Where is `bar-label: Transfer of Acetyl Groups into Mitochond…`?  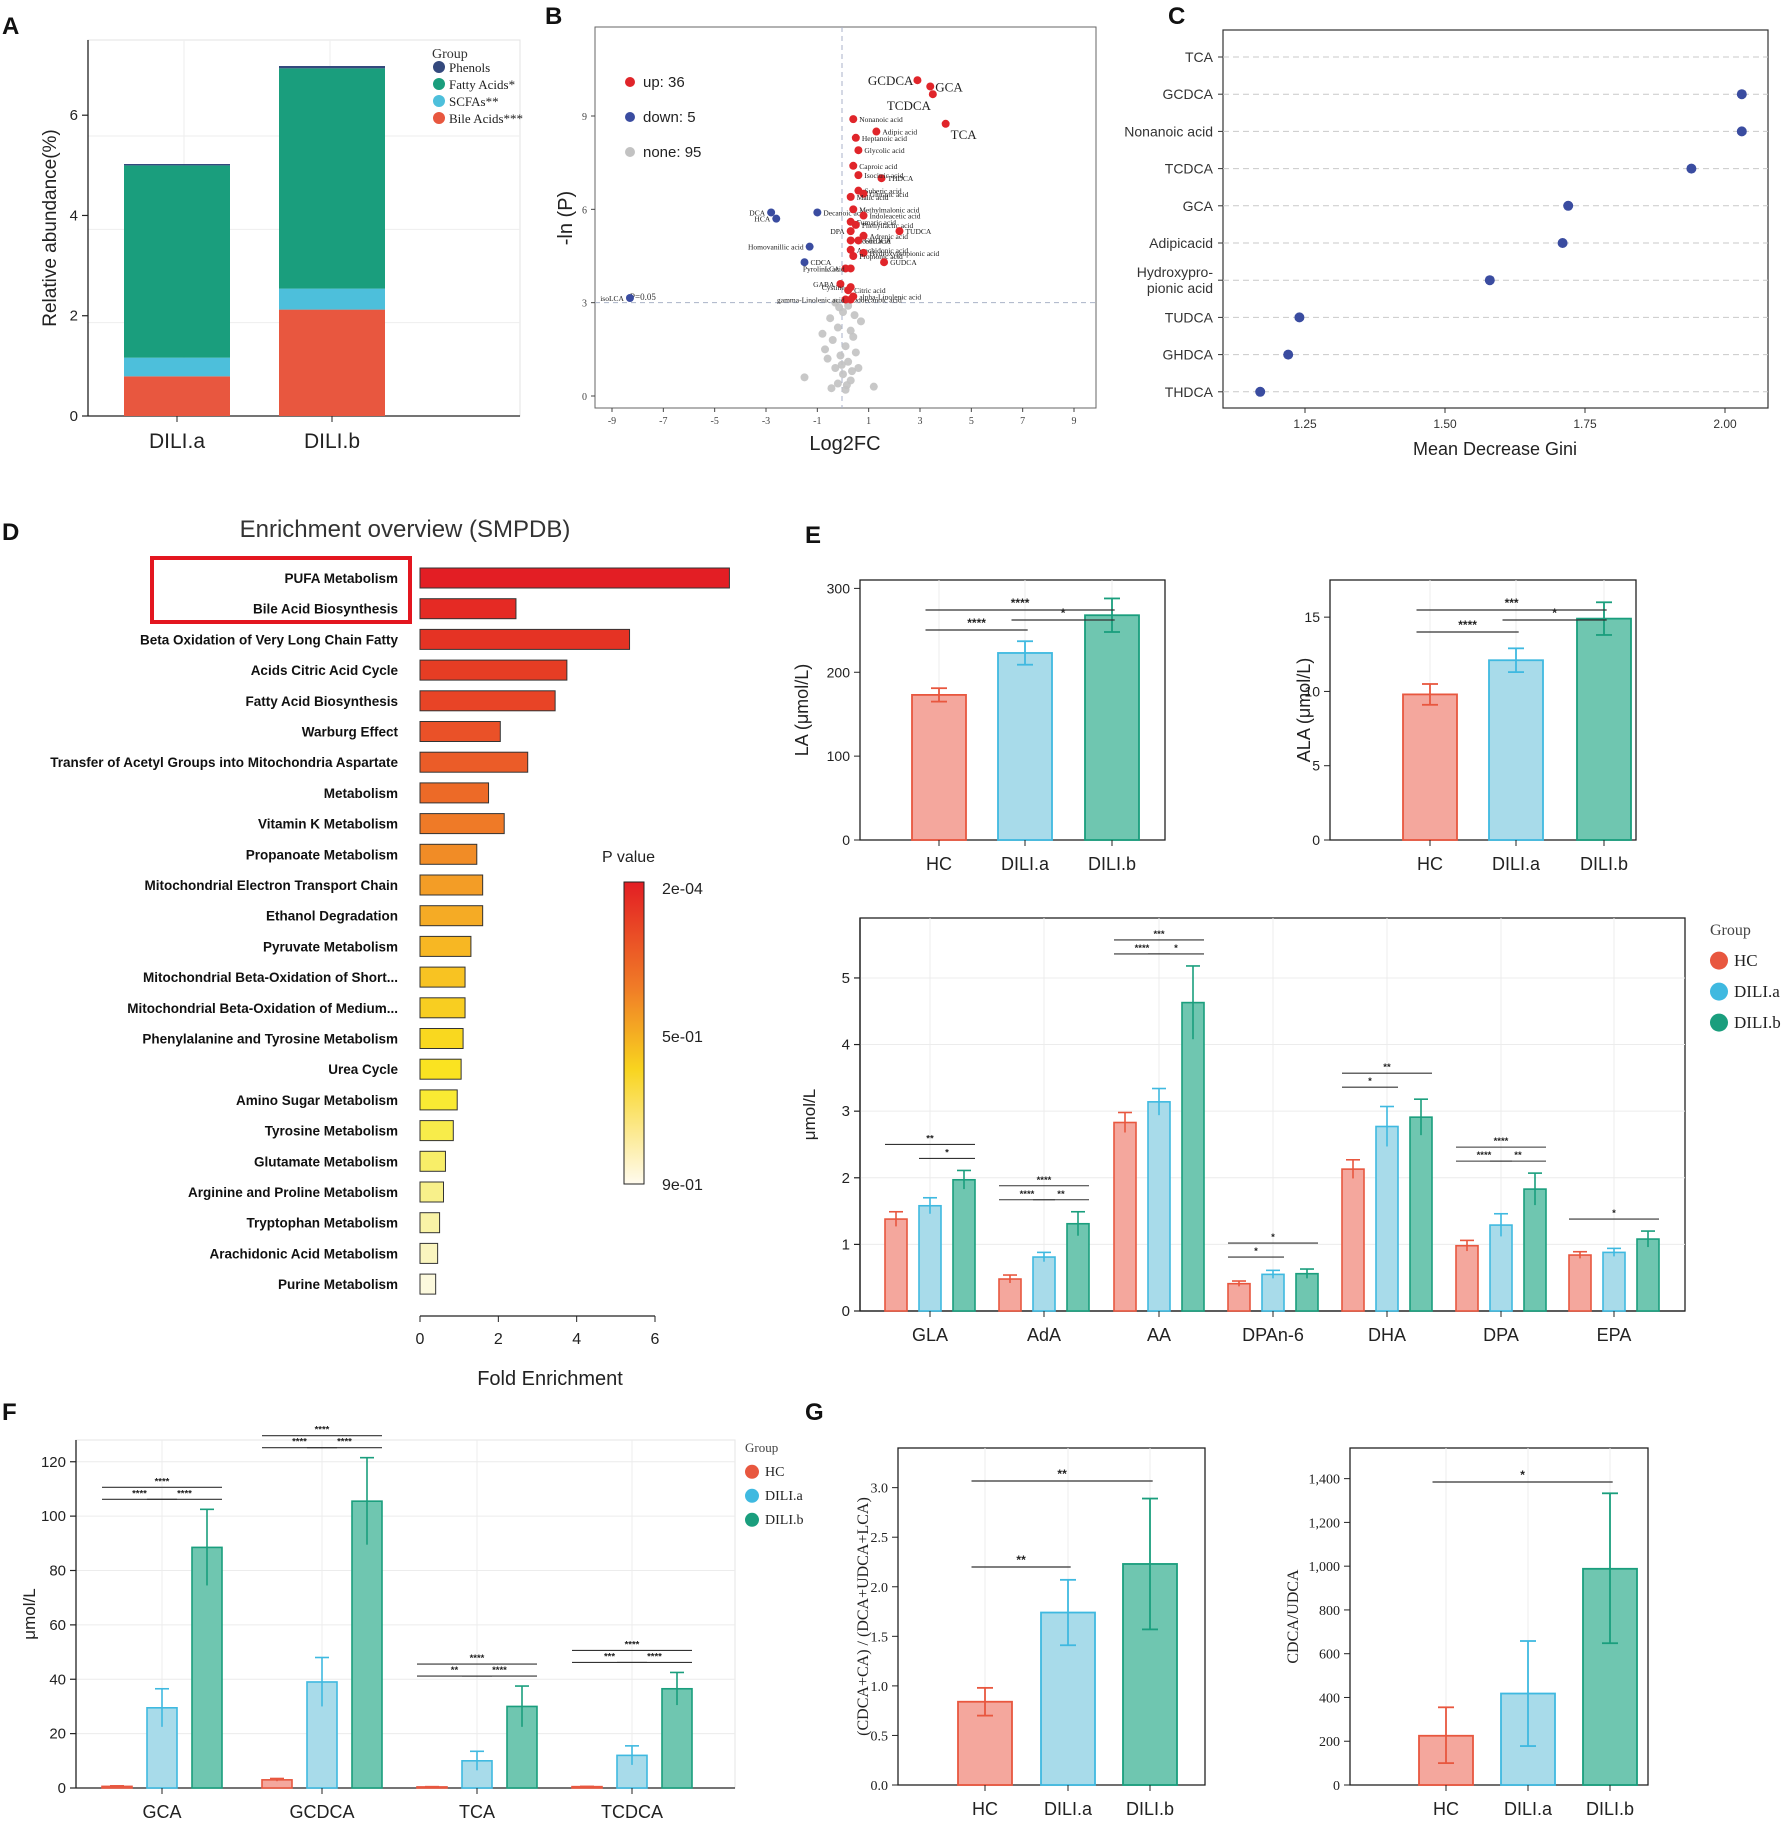 bar-label: Transfer of Acetyl Groups into Mitochond… is located at coordinates (224, 762).